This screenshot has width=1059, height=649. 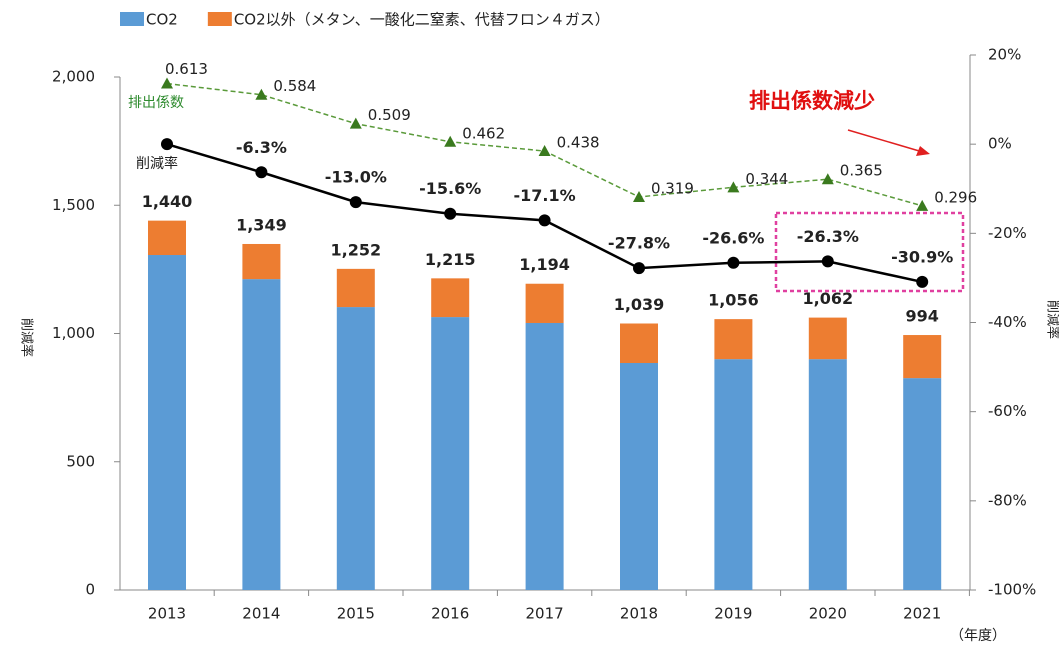 What do you see at coordinates (639, 243) in the screenshot?
I see `value-label: -27.8%` at bounding box center [639, 243].